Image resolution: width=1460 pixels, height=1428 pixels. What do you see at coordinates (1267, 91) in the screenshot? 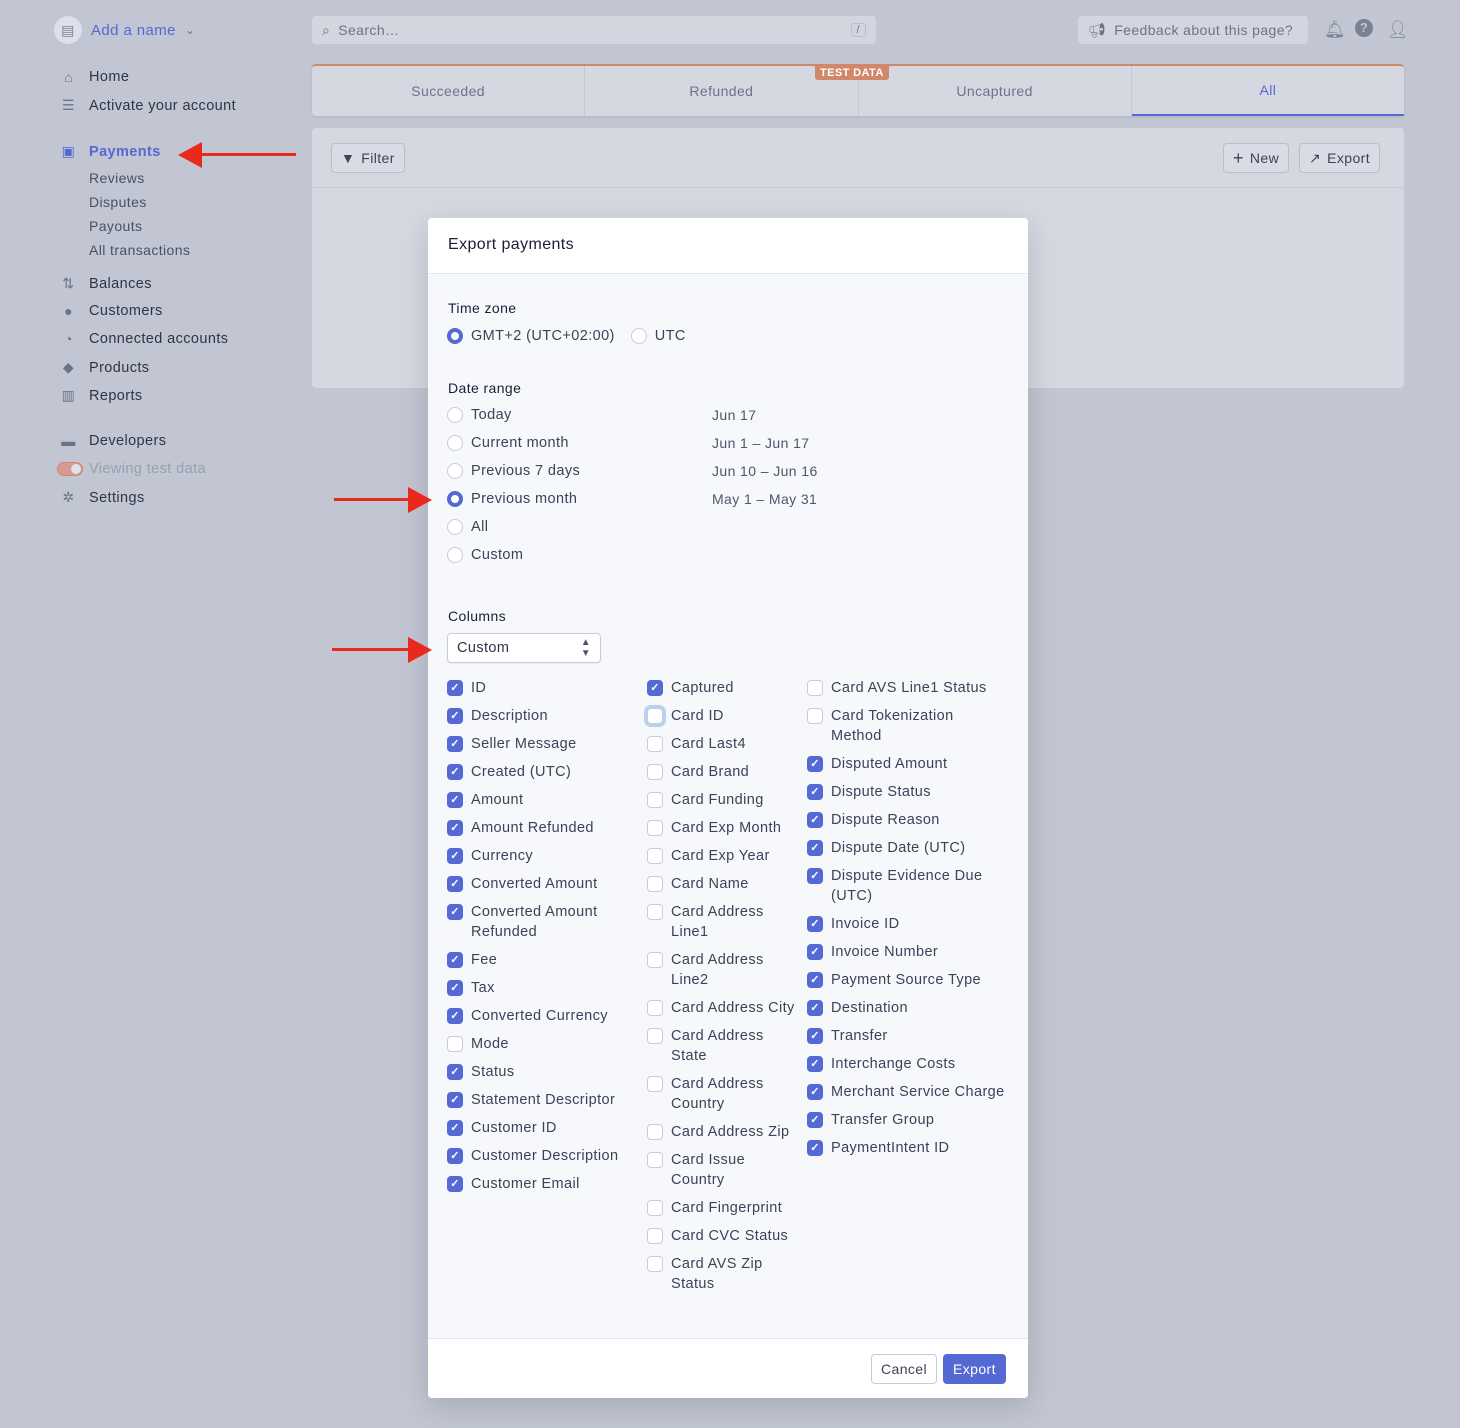
I see `tab-all: All` at bounding box center [1267, 91].